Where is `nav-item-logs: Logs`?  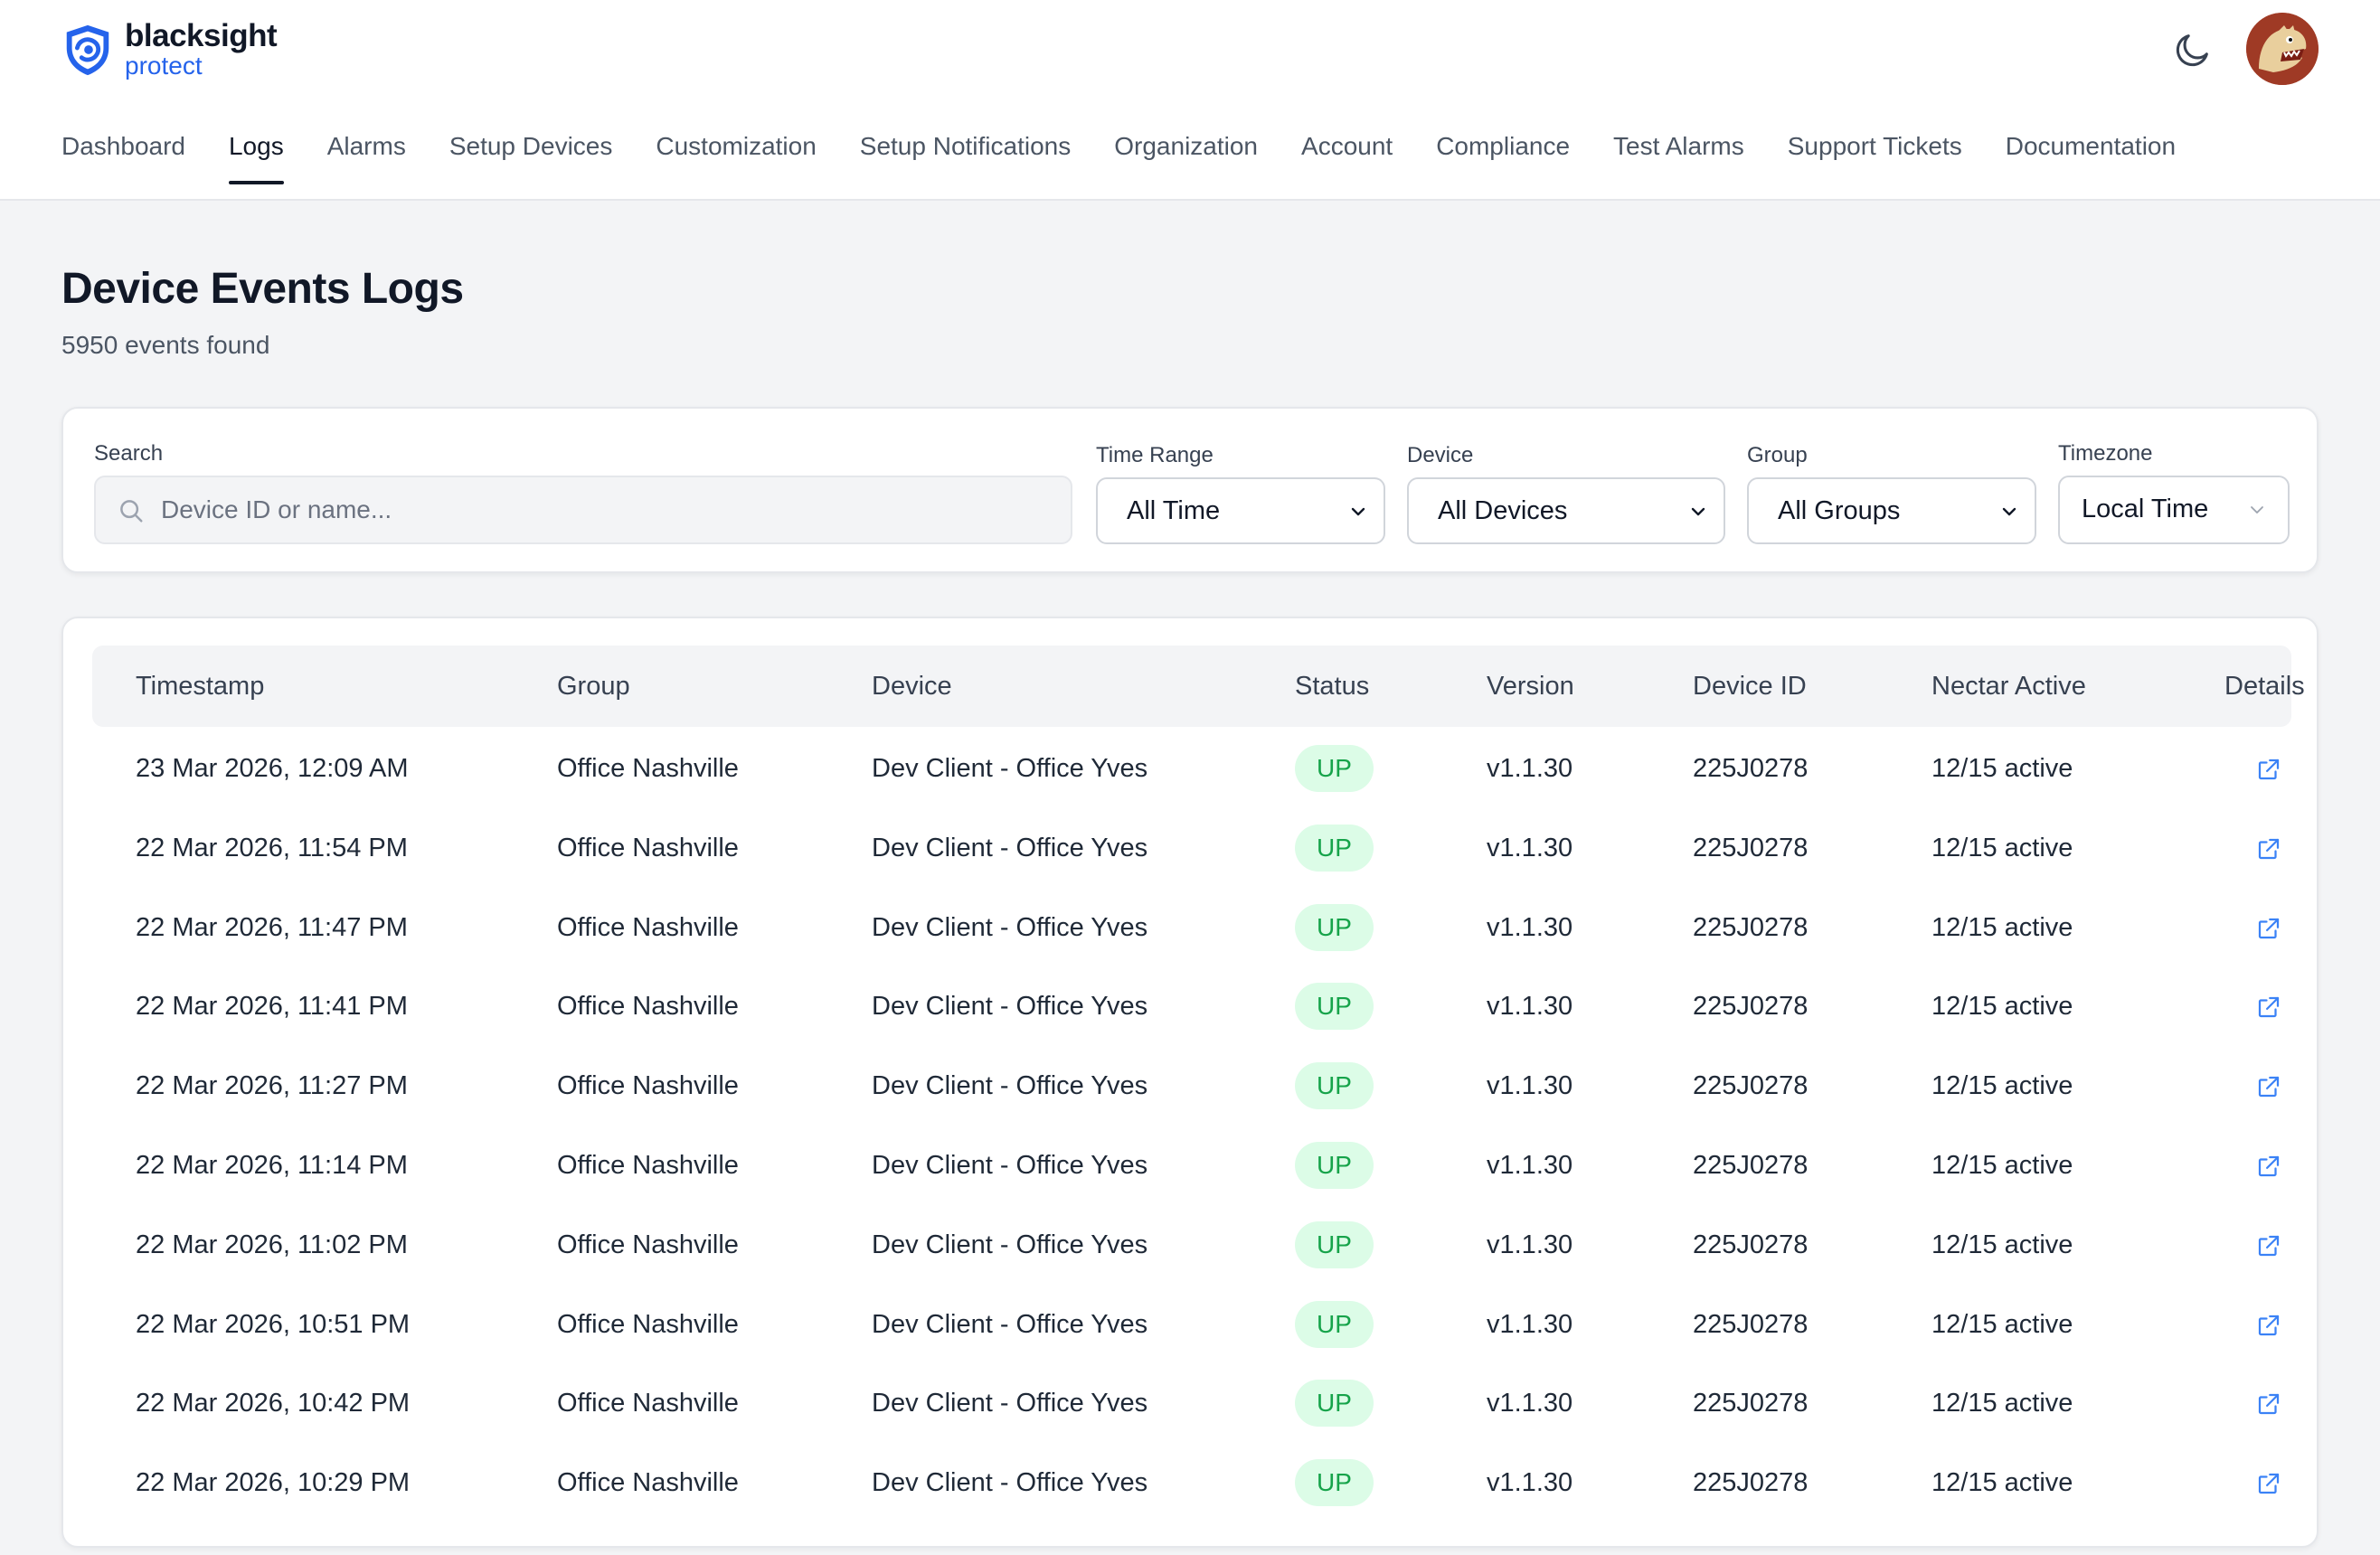
nav-item-logs: Logs is located at coordinates (256, 158).